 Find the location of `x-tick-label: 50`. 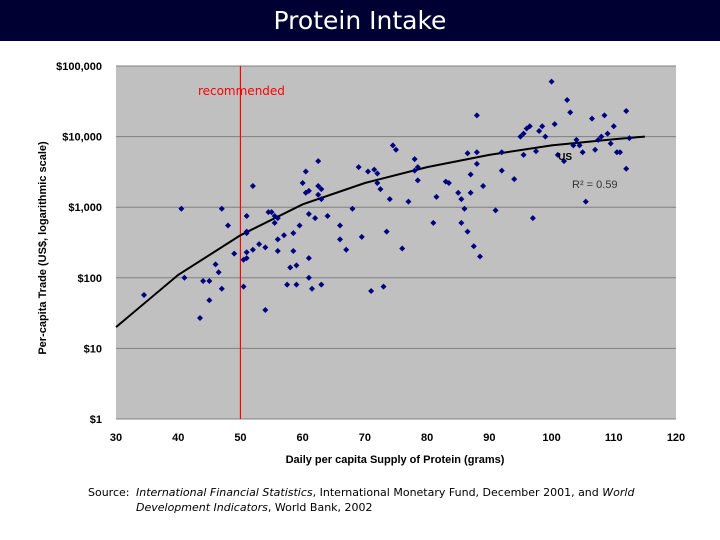

x-tick-label: 50 is located at coordinates (240, 438).